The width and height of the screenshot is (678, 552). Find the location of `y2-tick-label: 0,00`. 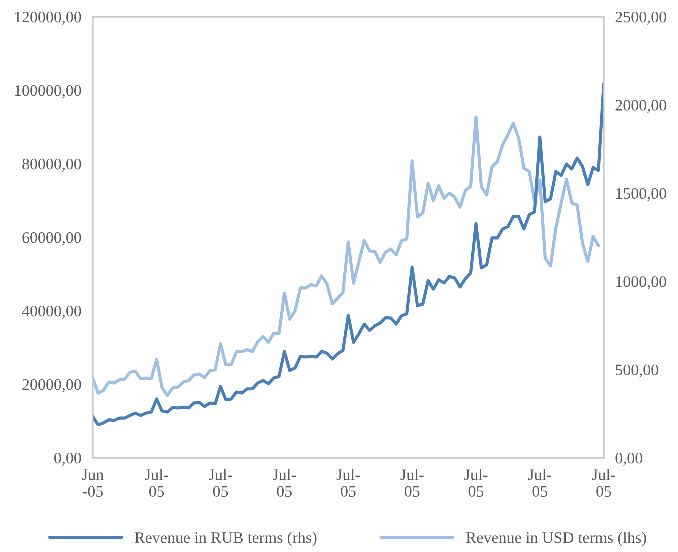

y2-tick-label: 0,00 is located at coordinates (629, 459).